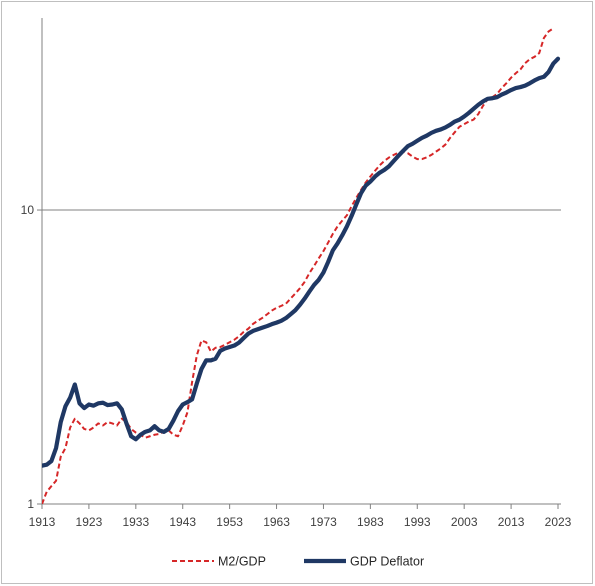 This screenshot has width=595, height=586. What do you see at coordinates (28, 210) in the screenshot?
I see `y-tick-label: 10` at bounding box center [28, 210].